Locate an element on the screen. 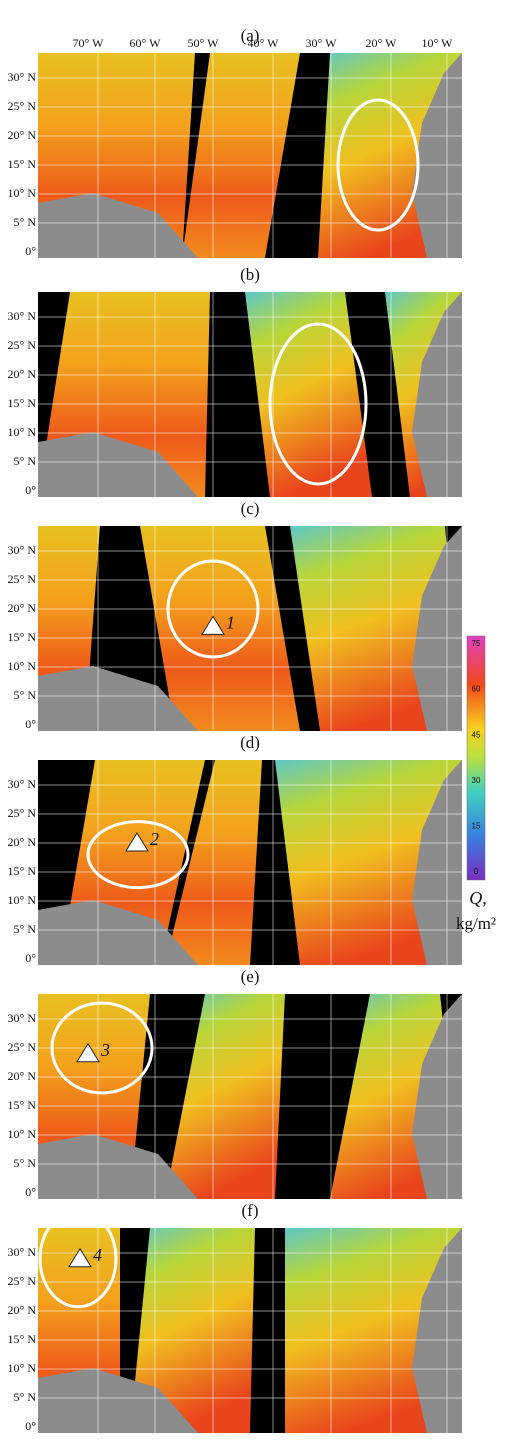 The width and height of the screenshot is (520, 1450). panel-label: (c) is located at coordinates (250, 508).